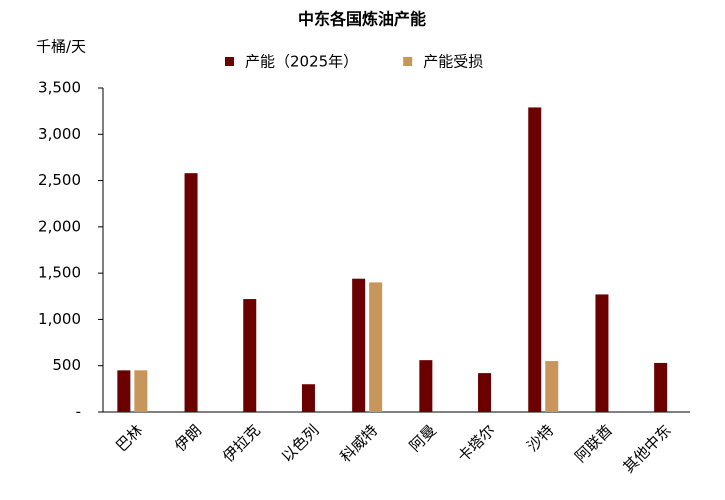  I want to click on y-axis-label: 千桶/天, so click(61, 47).